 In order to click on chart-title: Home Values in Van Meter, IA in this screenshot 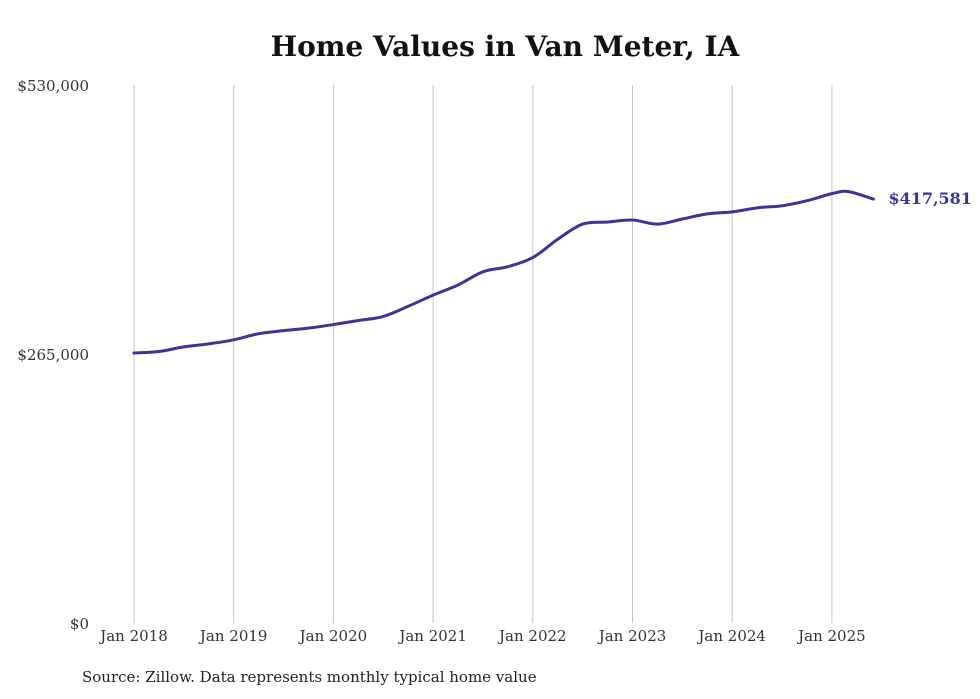, I will do `click(505, 46)`.